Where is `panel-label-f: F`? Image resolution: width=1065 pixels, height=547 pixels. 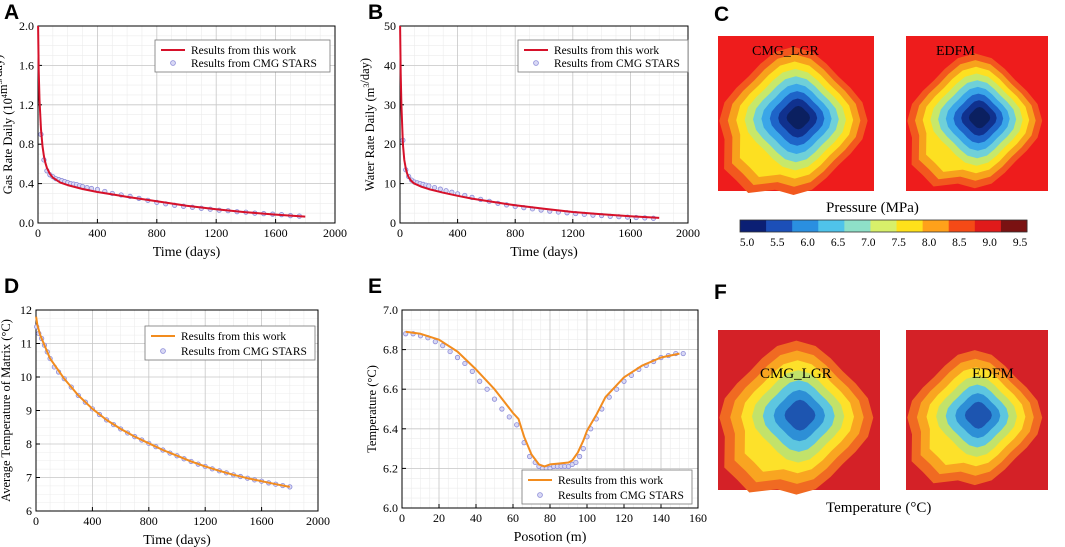 panel-label-f: F is located at coordinates (720, 292).